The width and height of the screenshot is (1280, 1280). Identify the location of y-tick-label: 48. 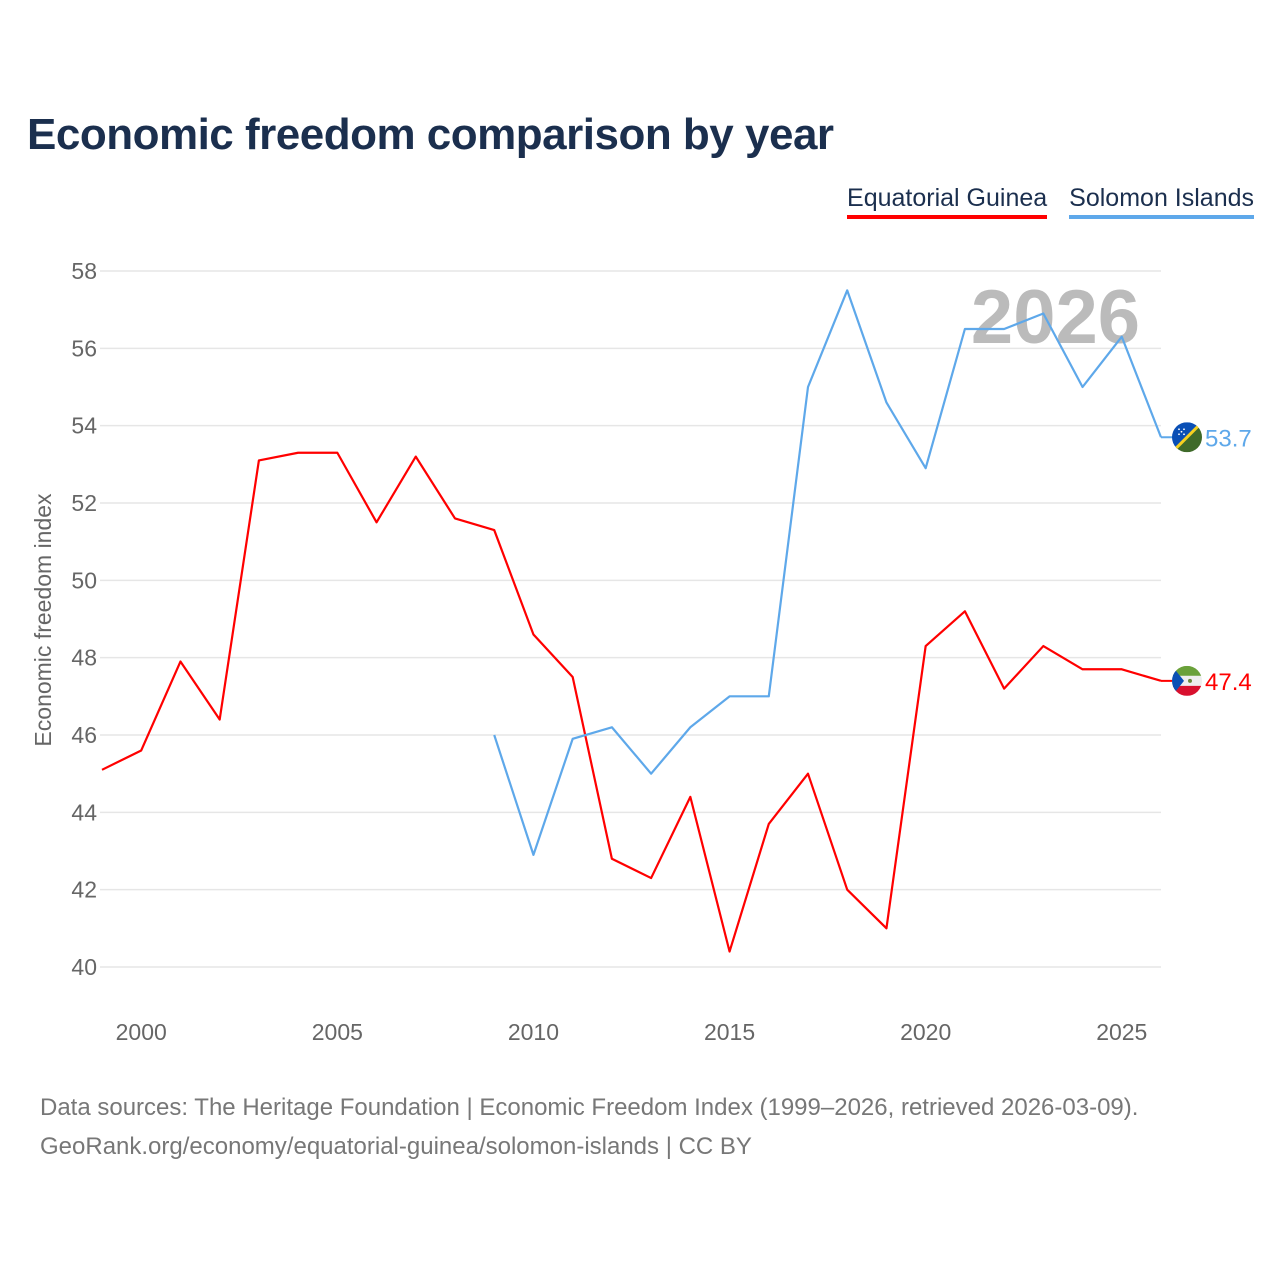
(84, 658).